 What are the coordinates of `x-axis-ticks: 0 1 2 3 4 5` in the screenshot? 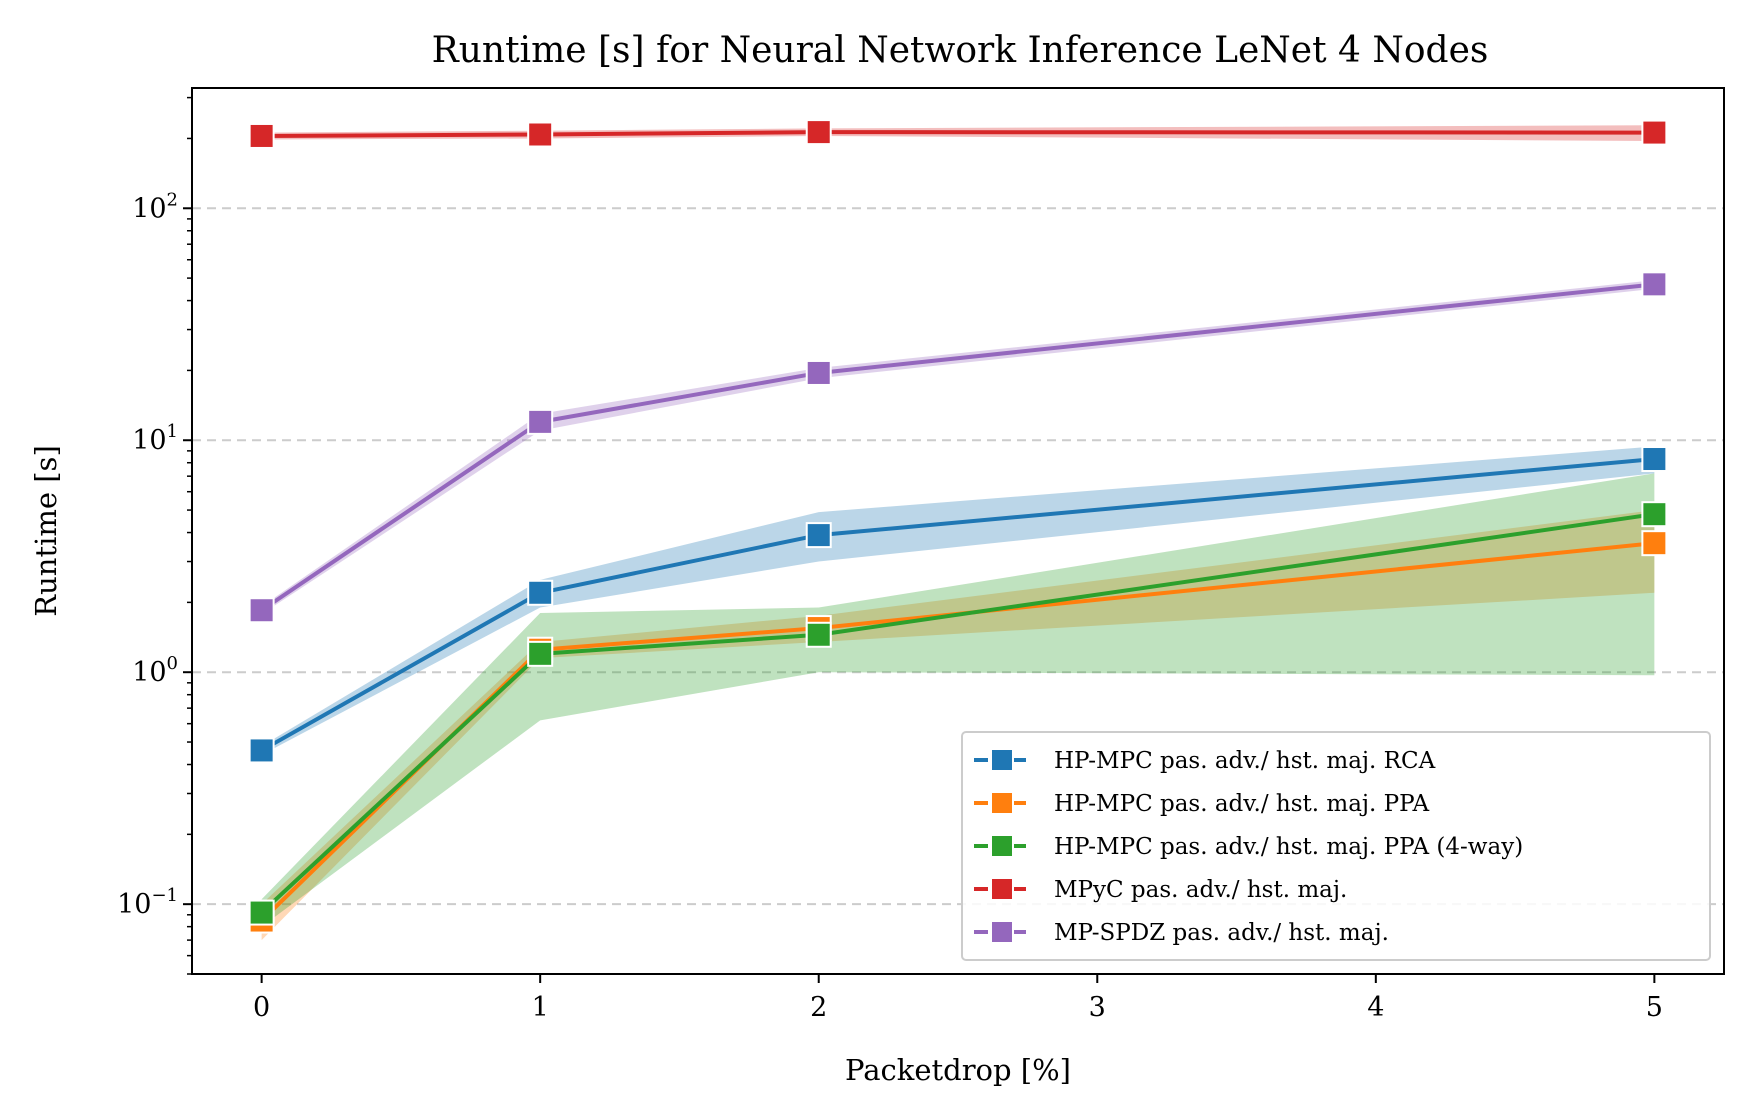 It's located at (958, 998).